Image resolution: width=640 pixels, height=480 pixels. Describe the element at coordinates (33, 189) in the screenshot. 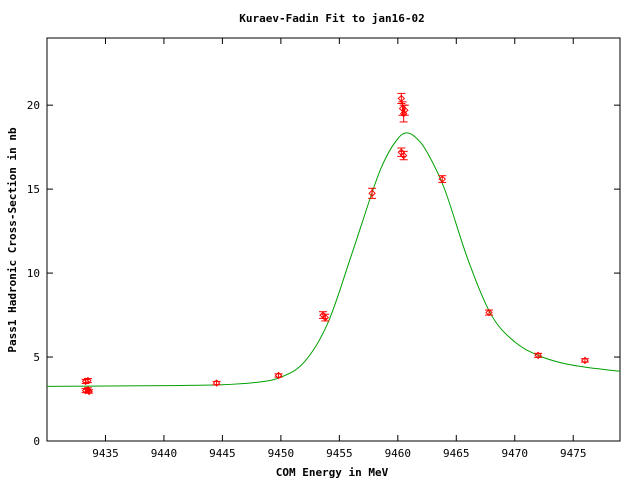

I see `y-tick-label: 15` at that location.